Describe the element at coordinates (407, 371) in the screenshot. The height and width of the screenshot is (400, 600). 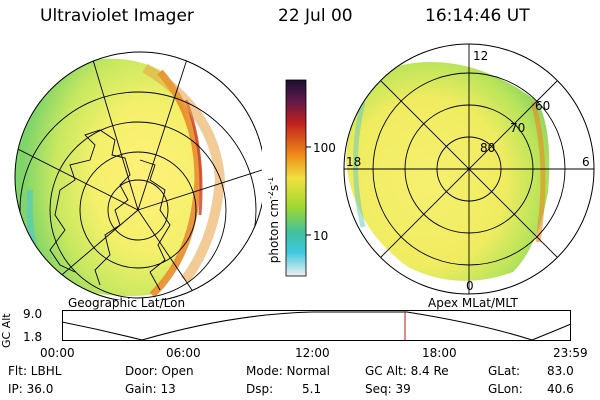
I see `info-gc-alt: GC Alt: 8.4 Re` at that location.